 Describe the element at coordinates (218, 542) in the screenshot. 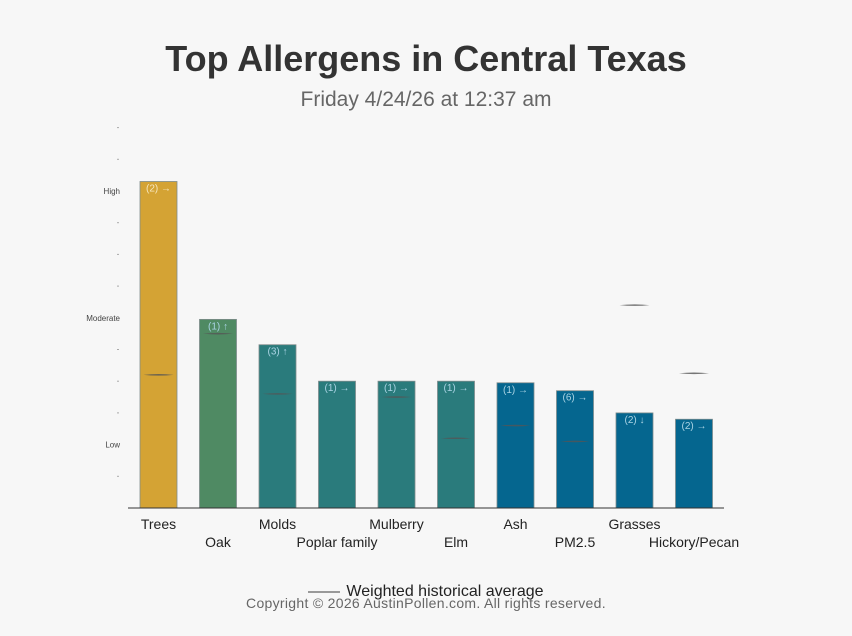

I see `x-tick-label: Oak` at that location.